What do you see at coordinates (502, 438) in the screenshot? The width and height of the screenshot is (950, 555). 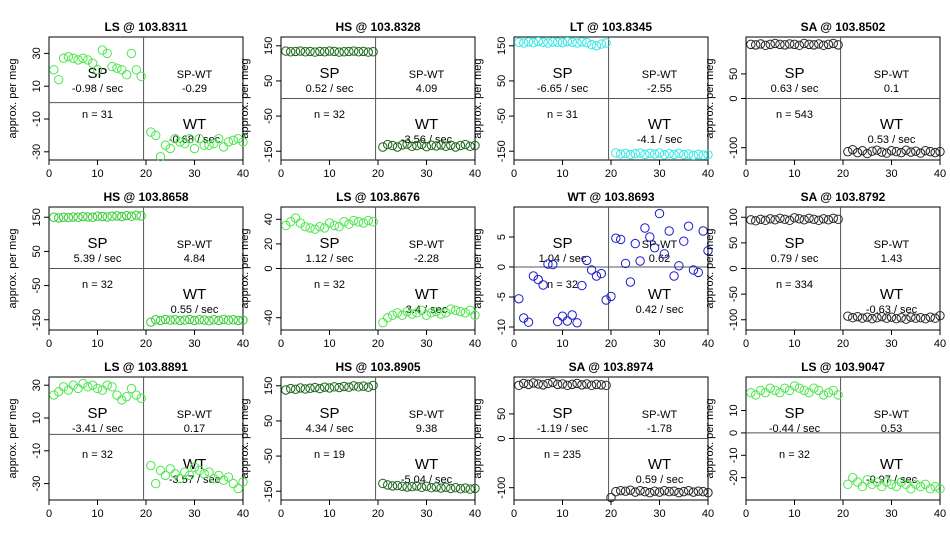 I see `y-tick-label: 0` at bounding box center [502, 438].